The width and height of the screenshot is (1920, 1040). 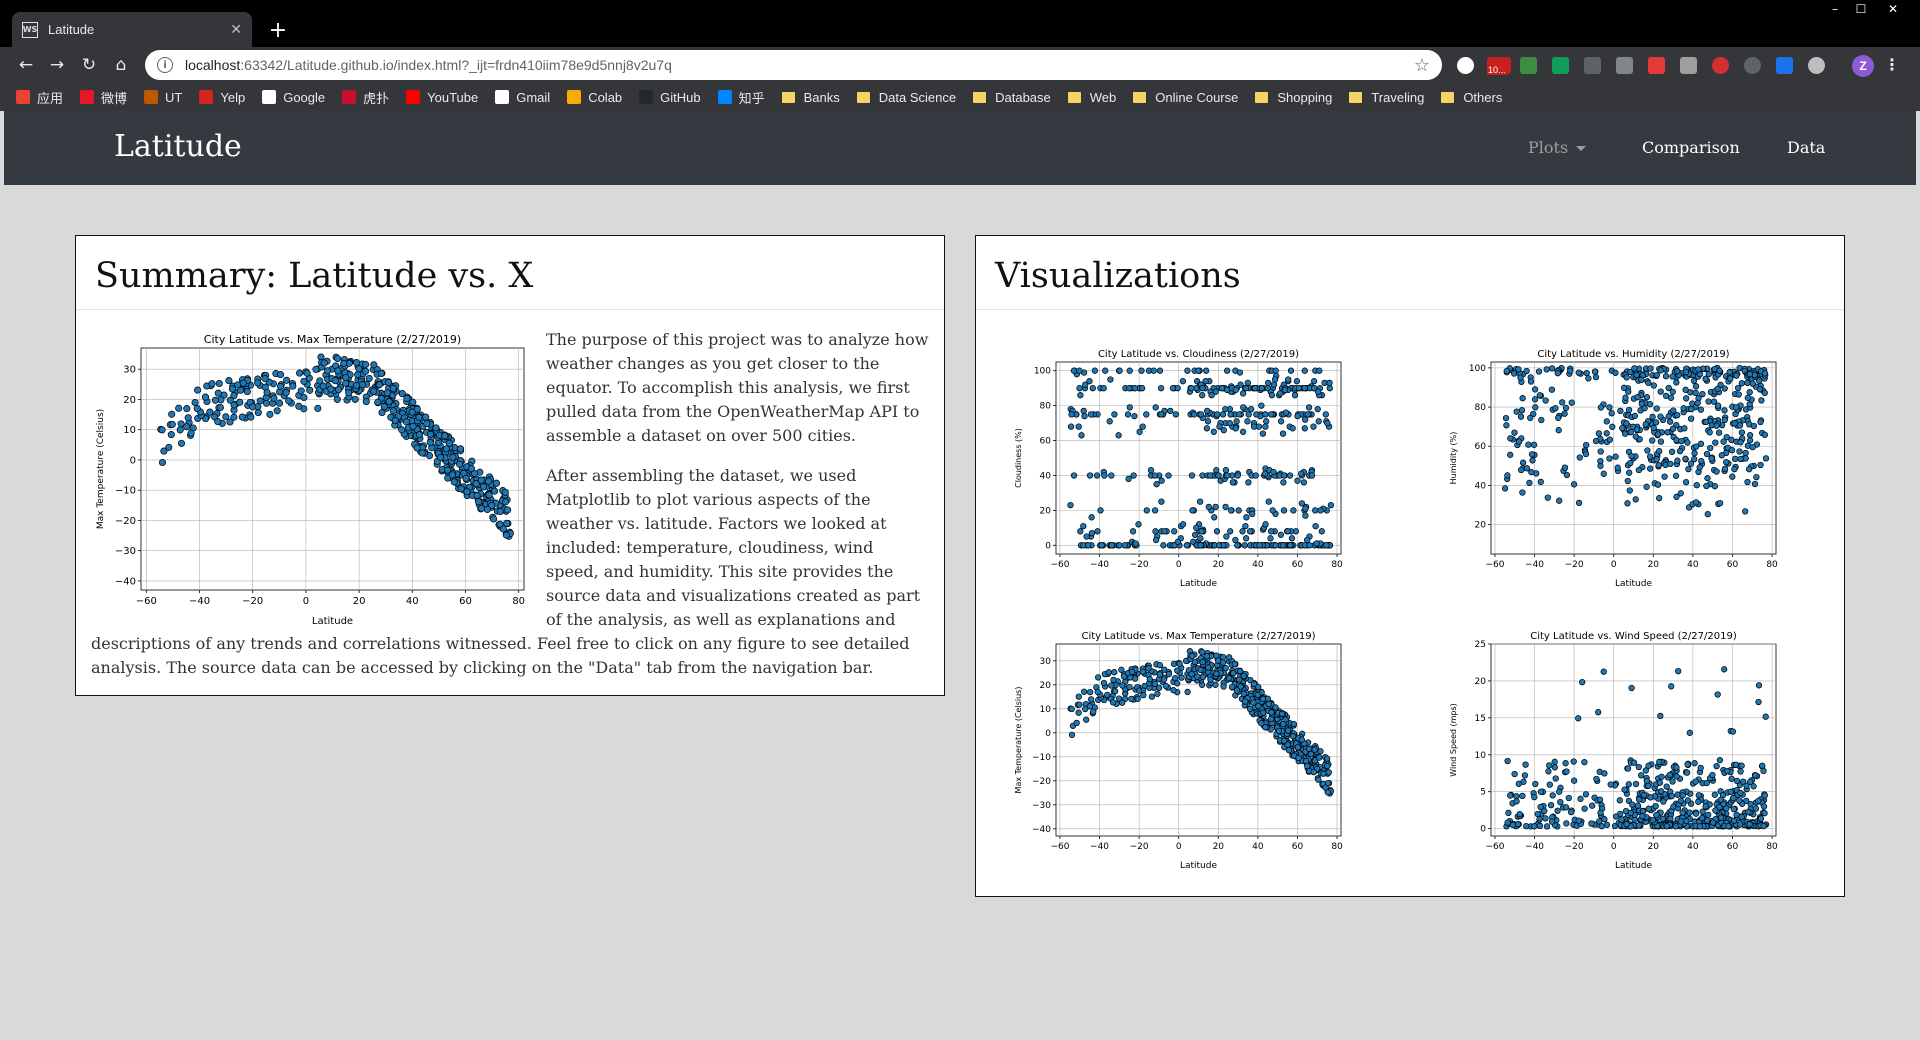 I want to click on folder-icon, so click(x=1448, y=97).